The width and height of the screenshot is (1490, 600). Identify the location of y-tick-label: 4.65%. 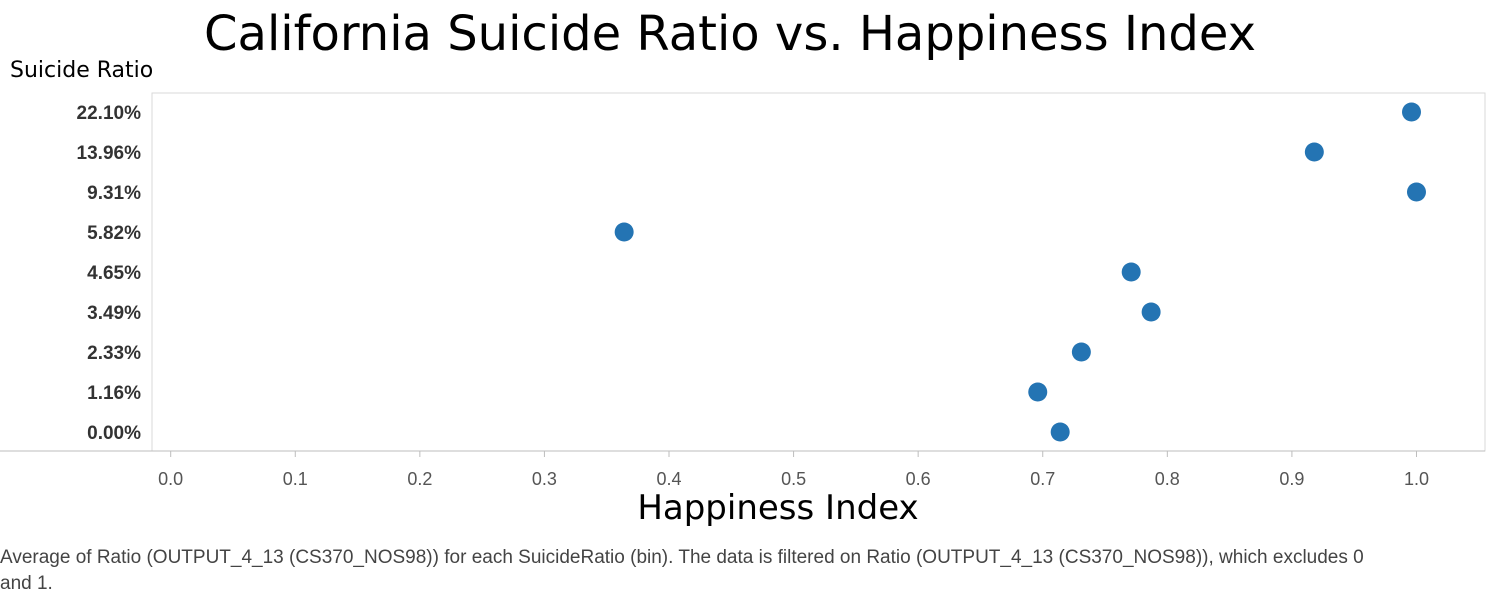
(114, 273).